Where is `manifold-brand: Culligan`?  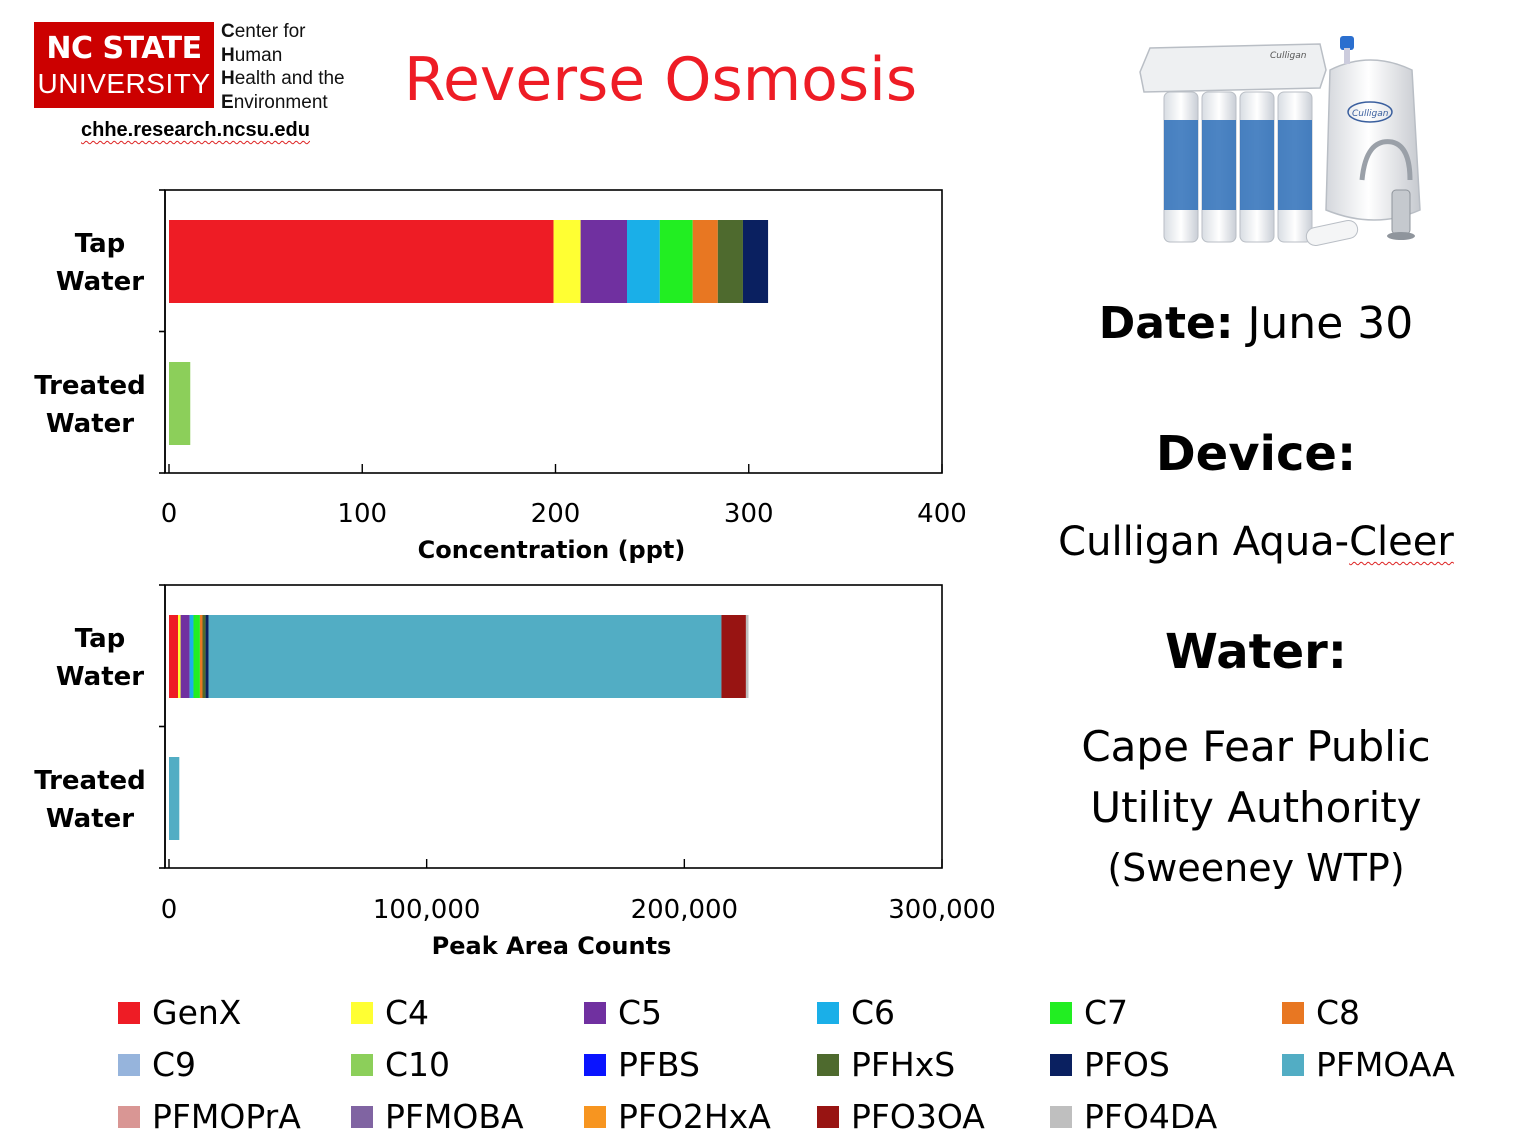 manifold-brand: Culligan is located at coordinates (1288, 56).